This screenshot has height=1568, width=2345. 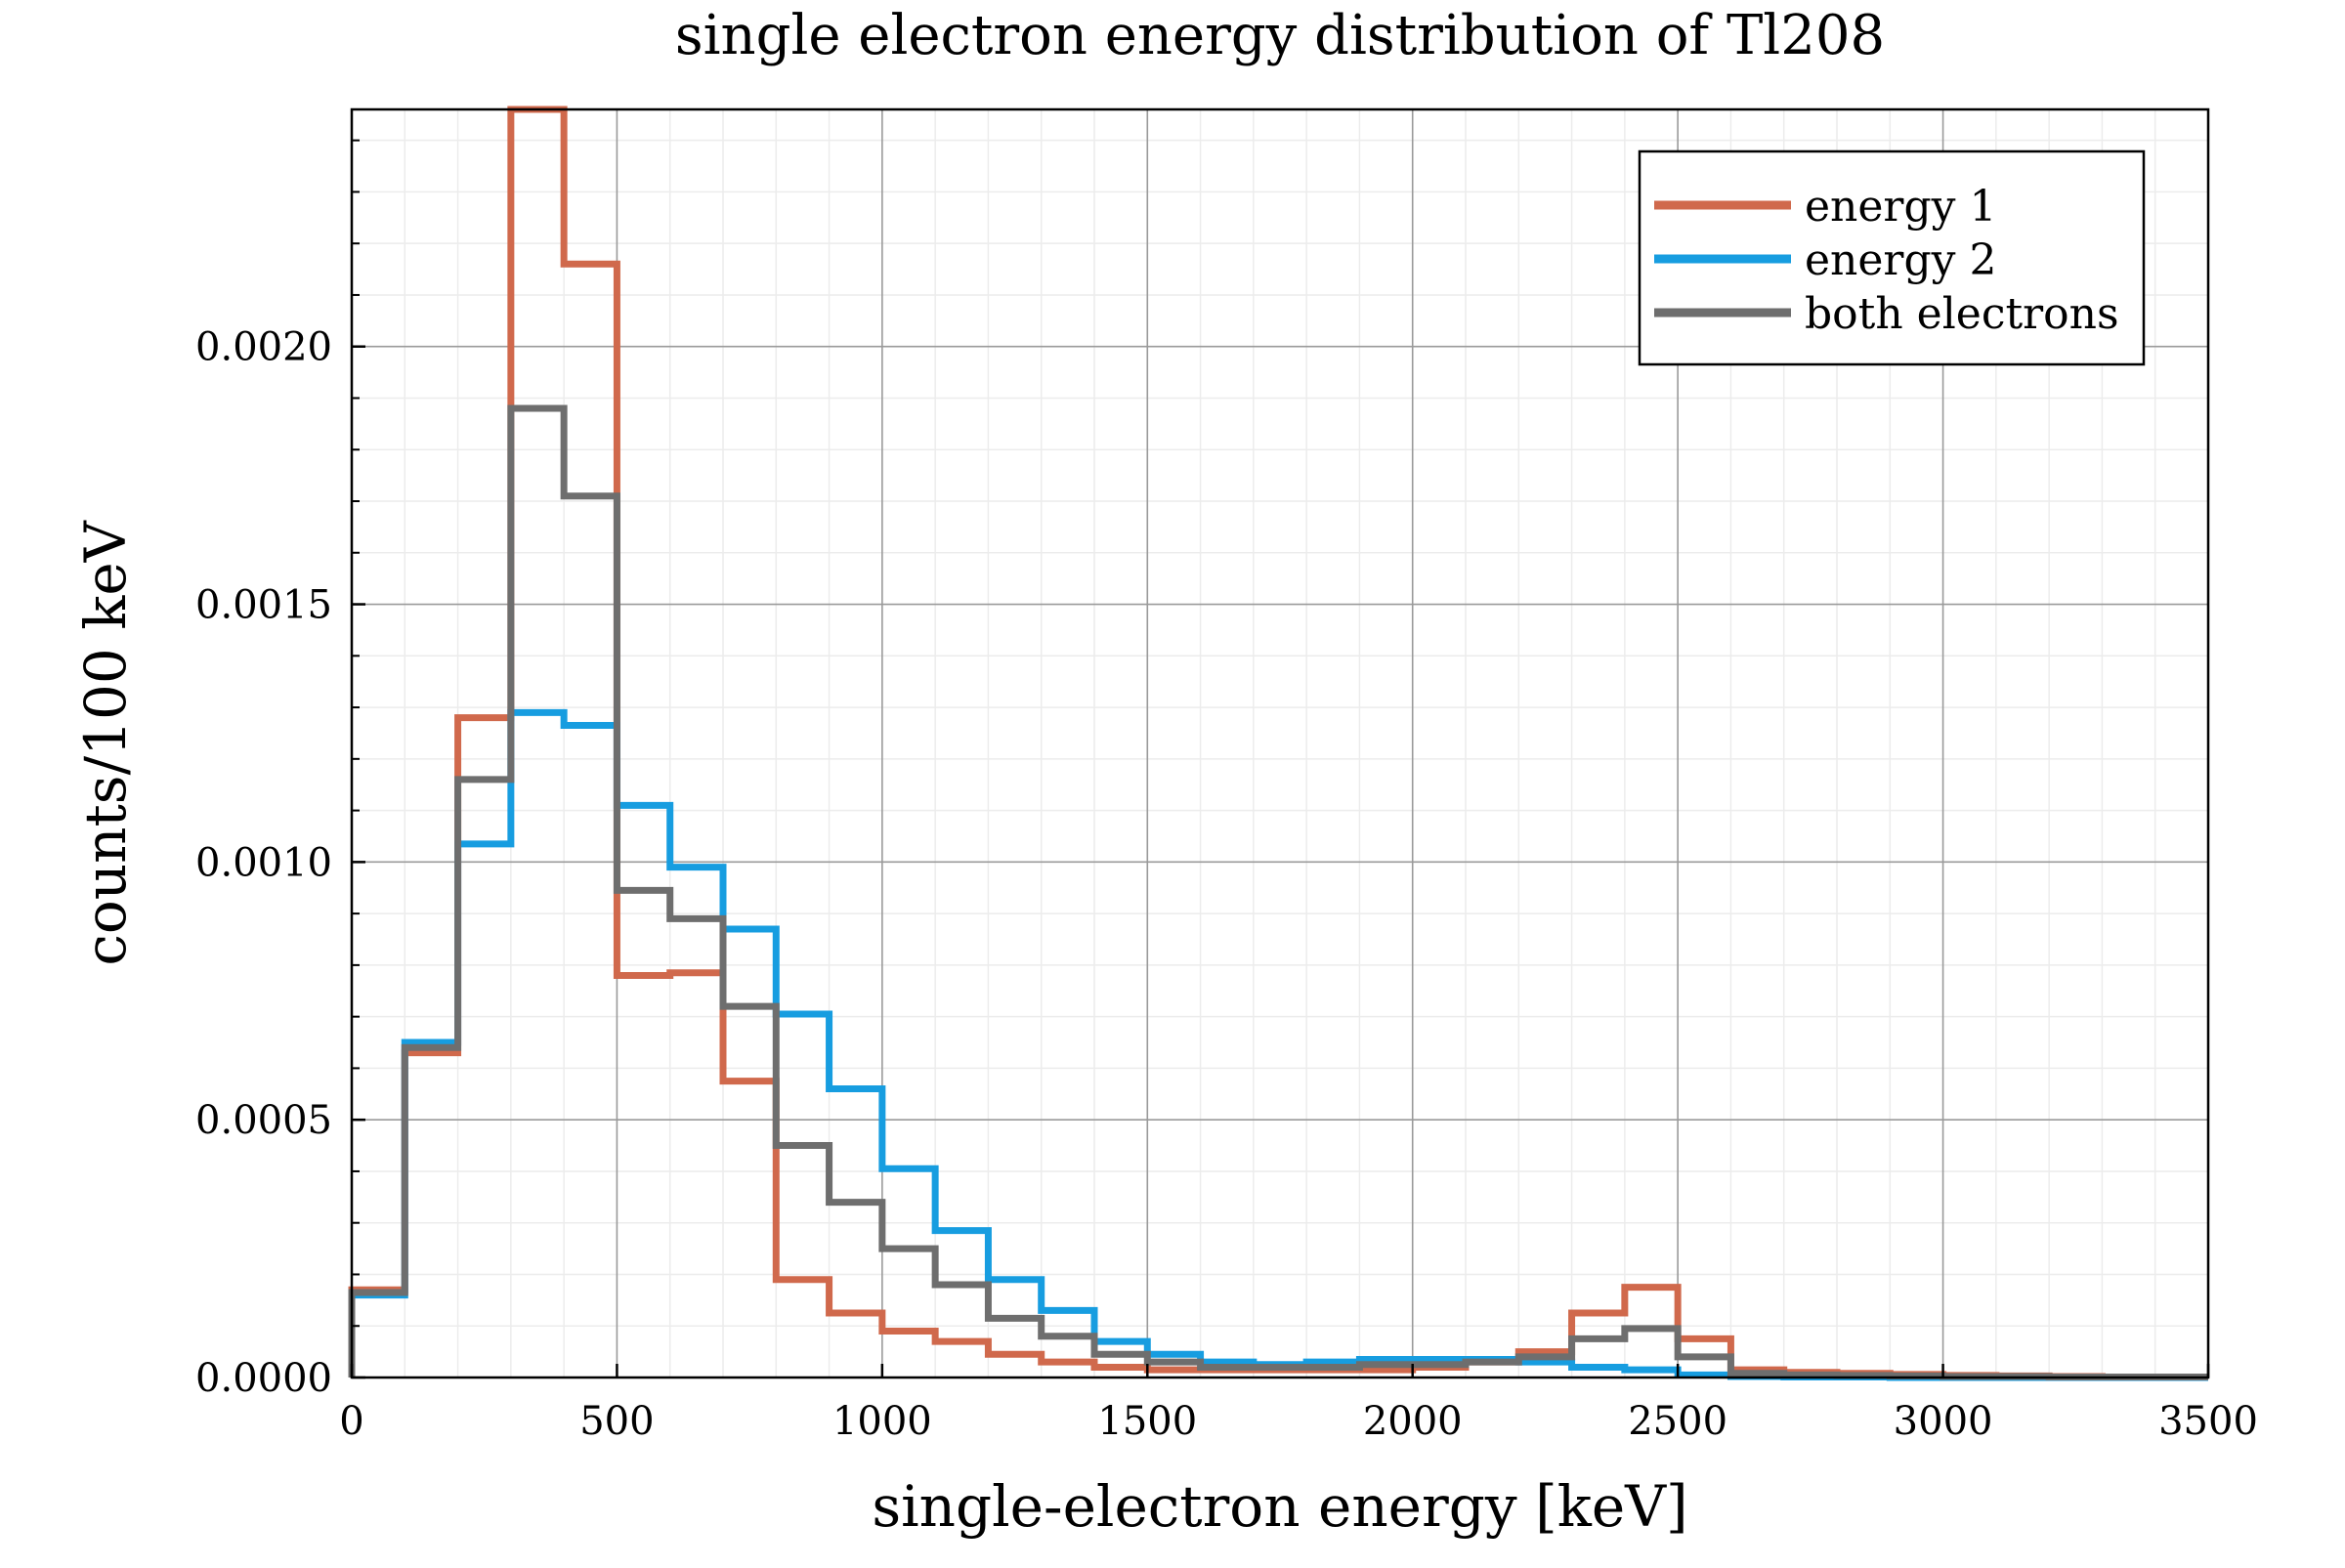 I want to click on x-tick-label: 1500, so click(x=1147, y=1421).